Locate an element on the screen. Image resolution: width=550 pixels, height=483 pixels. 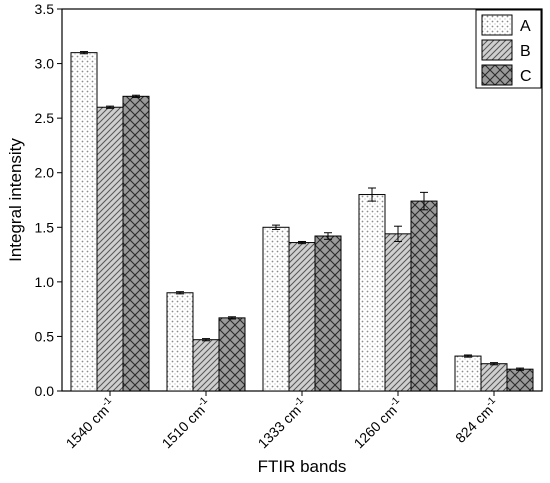
legend-label-C: C is located at coordinates (526, 76).